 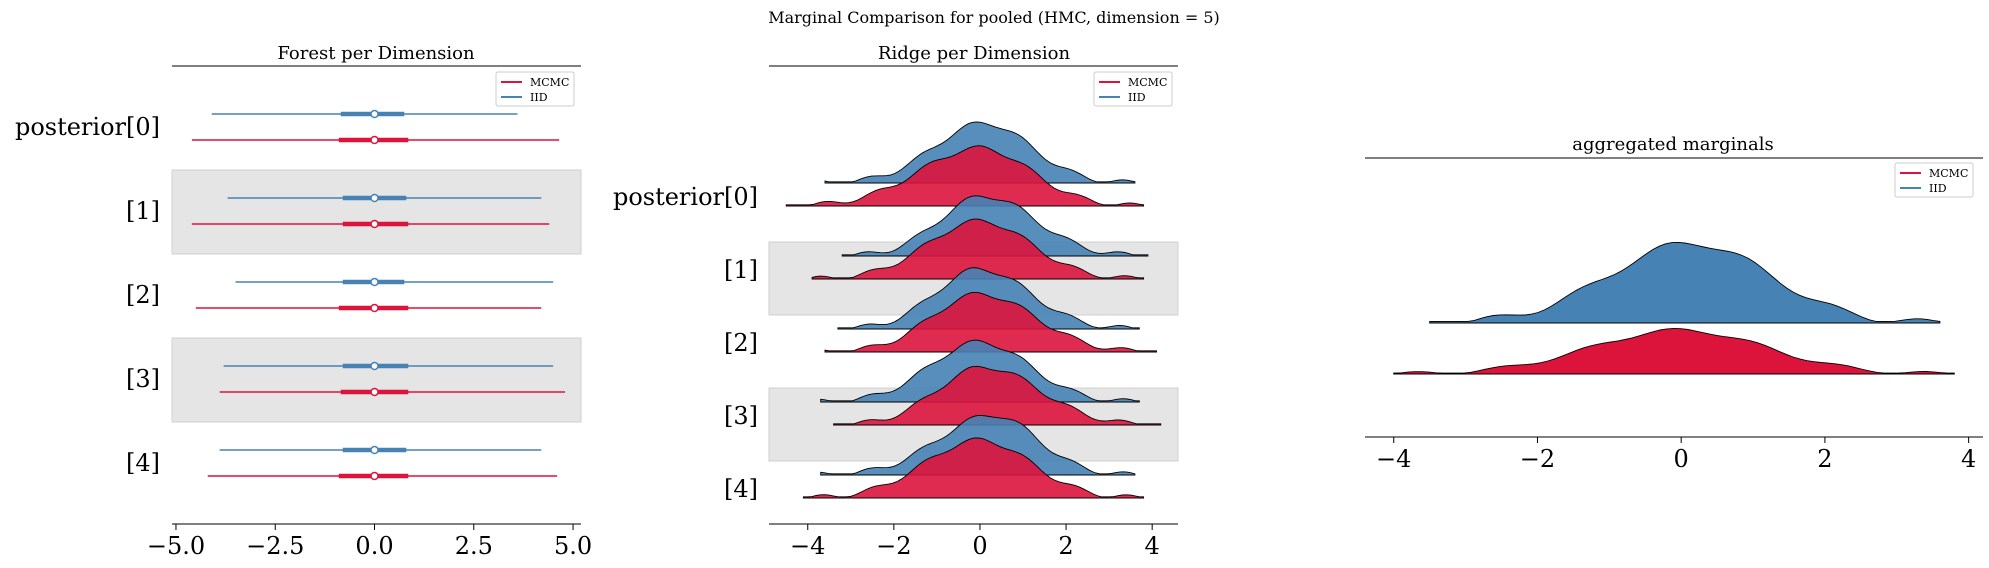 What do you see at coordinates (1672, 144) in the screenshot?
I see `aggregated-panel-title: aggregated marginals` at bounding box center [1672, 144].